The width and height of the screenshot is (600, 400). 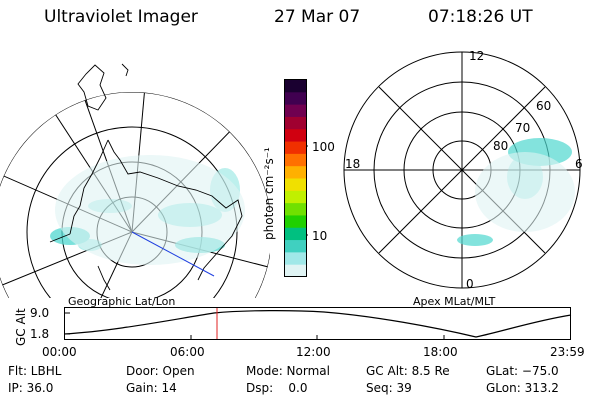 What do you see at coordinates (522, 388) in the screenshot?
I see `status-glon: GLon: 313.2` at bounding box center [522, 388].